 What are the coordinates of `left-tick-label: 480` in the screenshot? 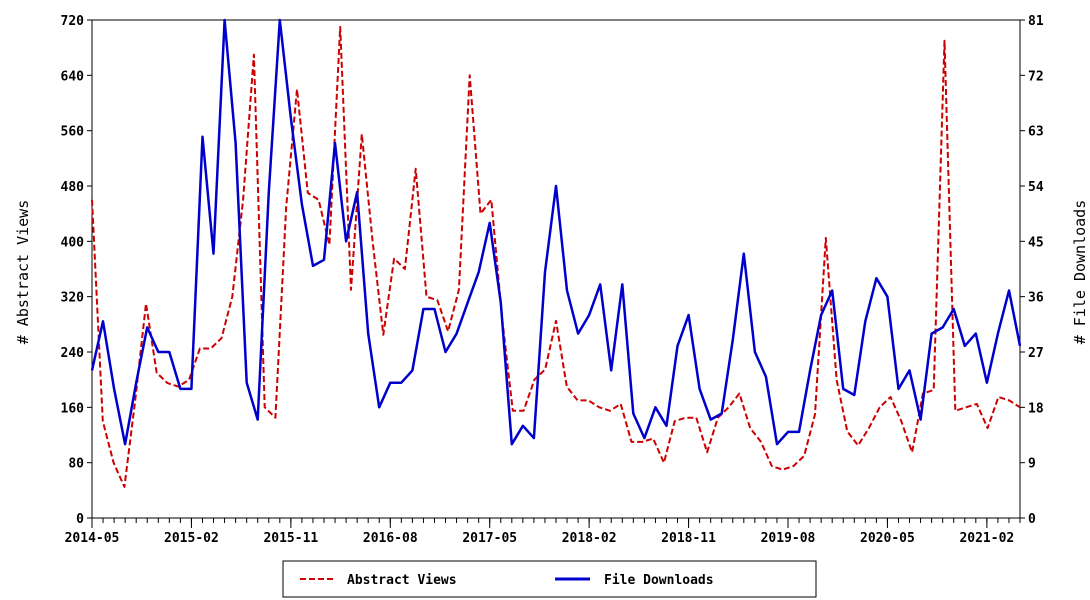 It's located at (73, 187).